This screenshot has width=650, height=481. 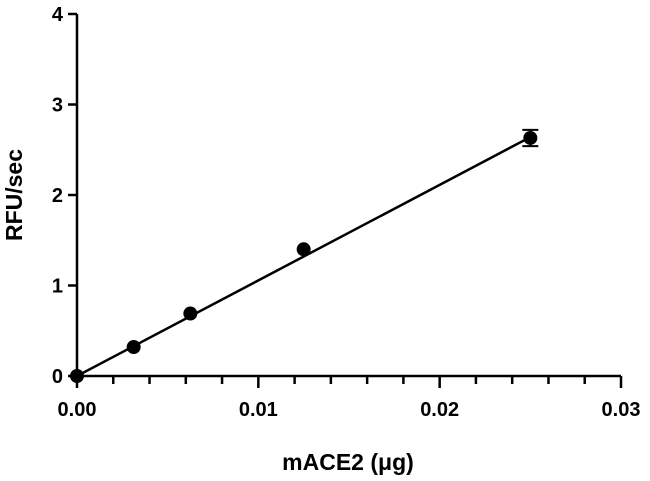 What do you see at coordinates (348, 462) in the screenshot?
I see `x-axis-title: mACE2 (μg)` at bounding box center [348, 462].